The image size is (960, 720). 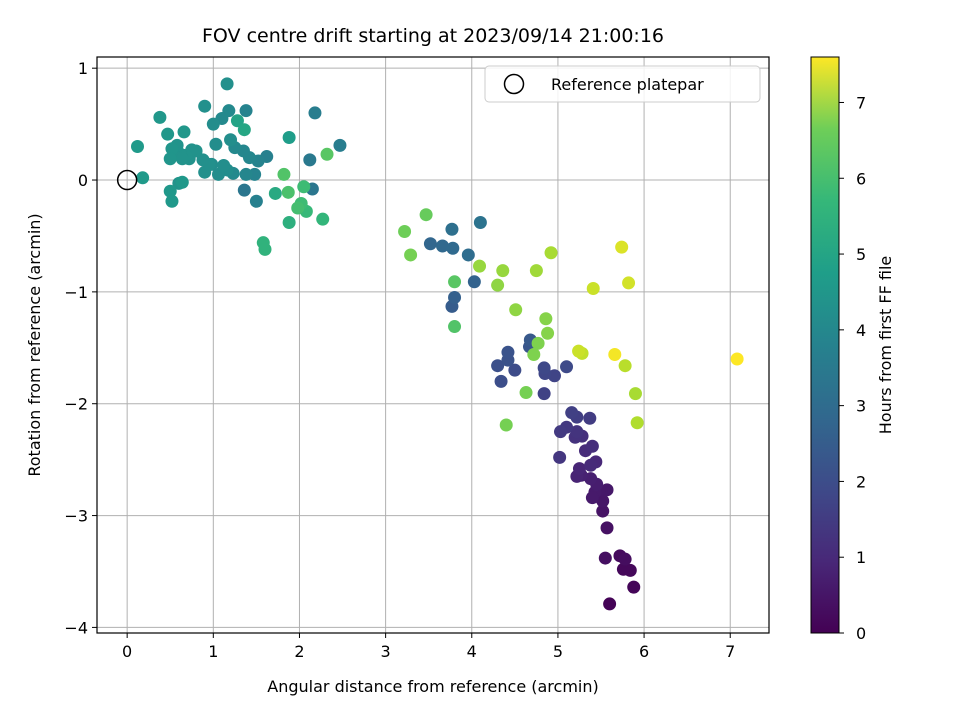 What do you see at coordinates (861, 481) in the screenshot?
I see `colorbar-tick-label: 2` at bounding box center [861, 481].